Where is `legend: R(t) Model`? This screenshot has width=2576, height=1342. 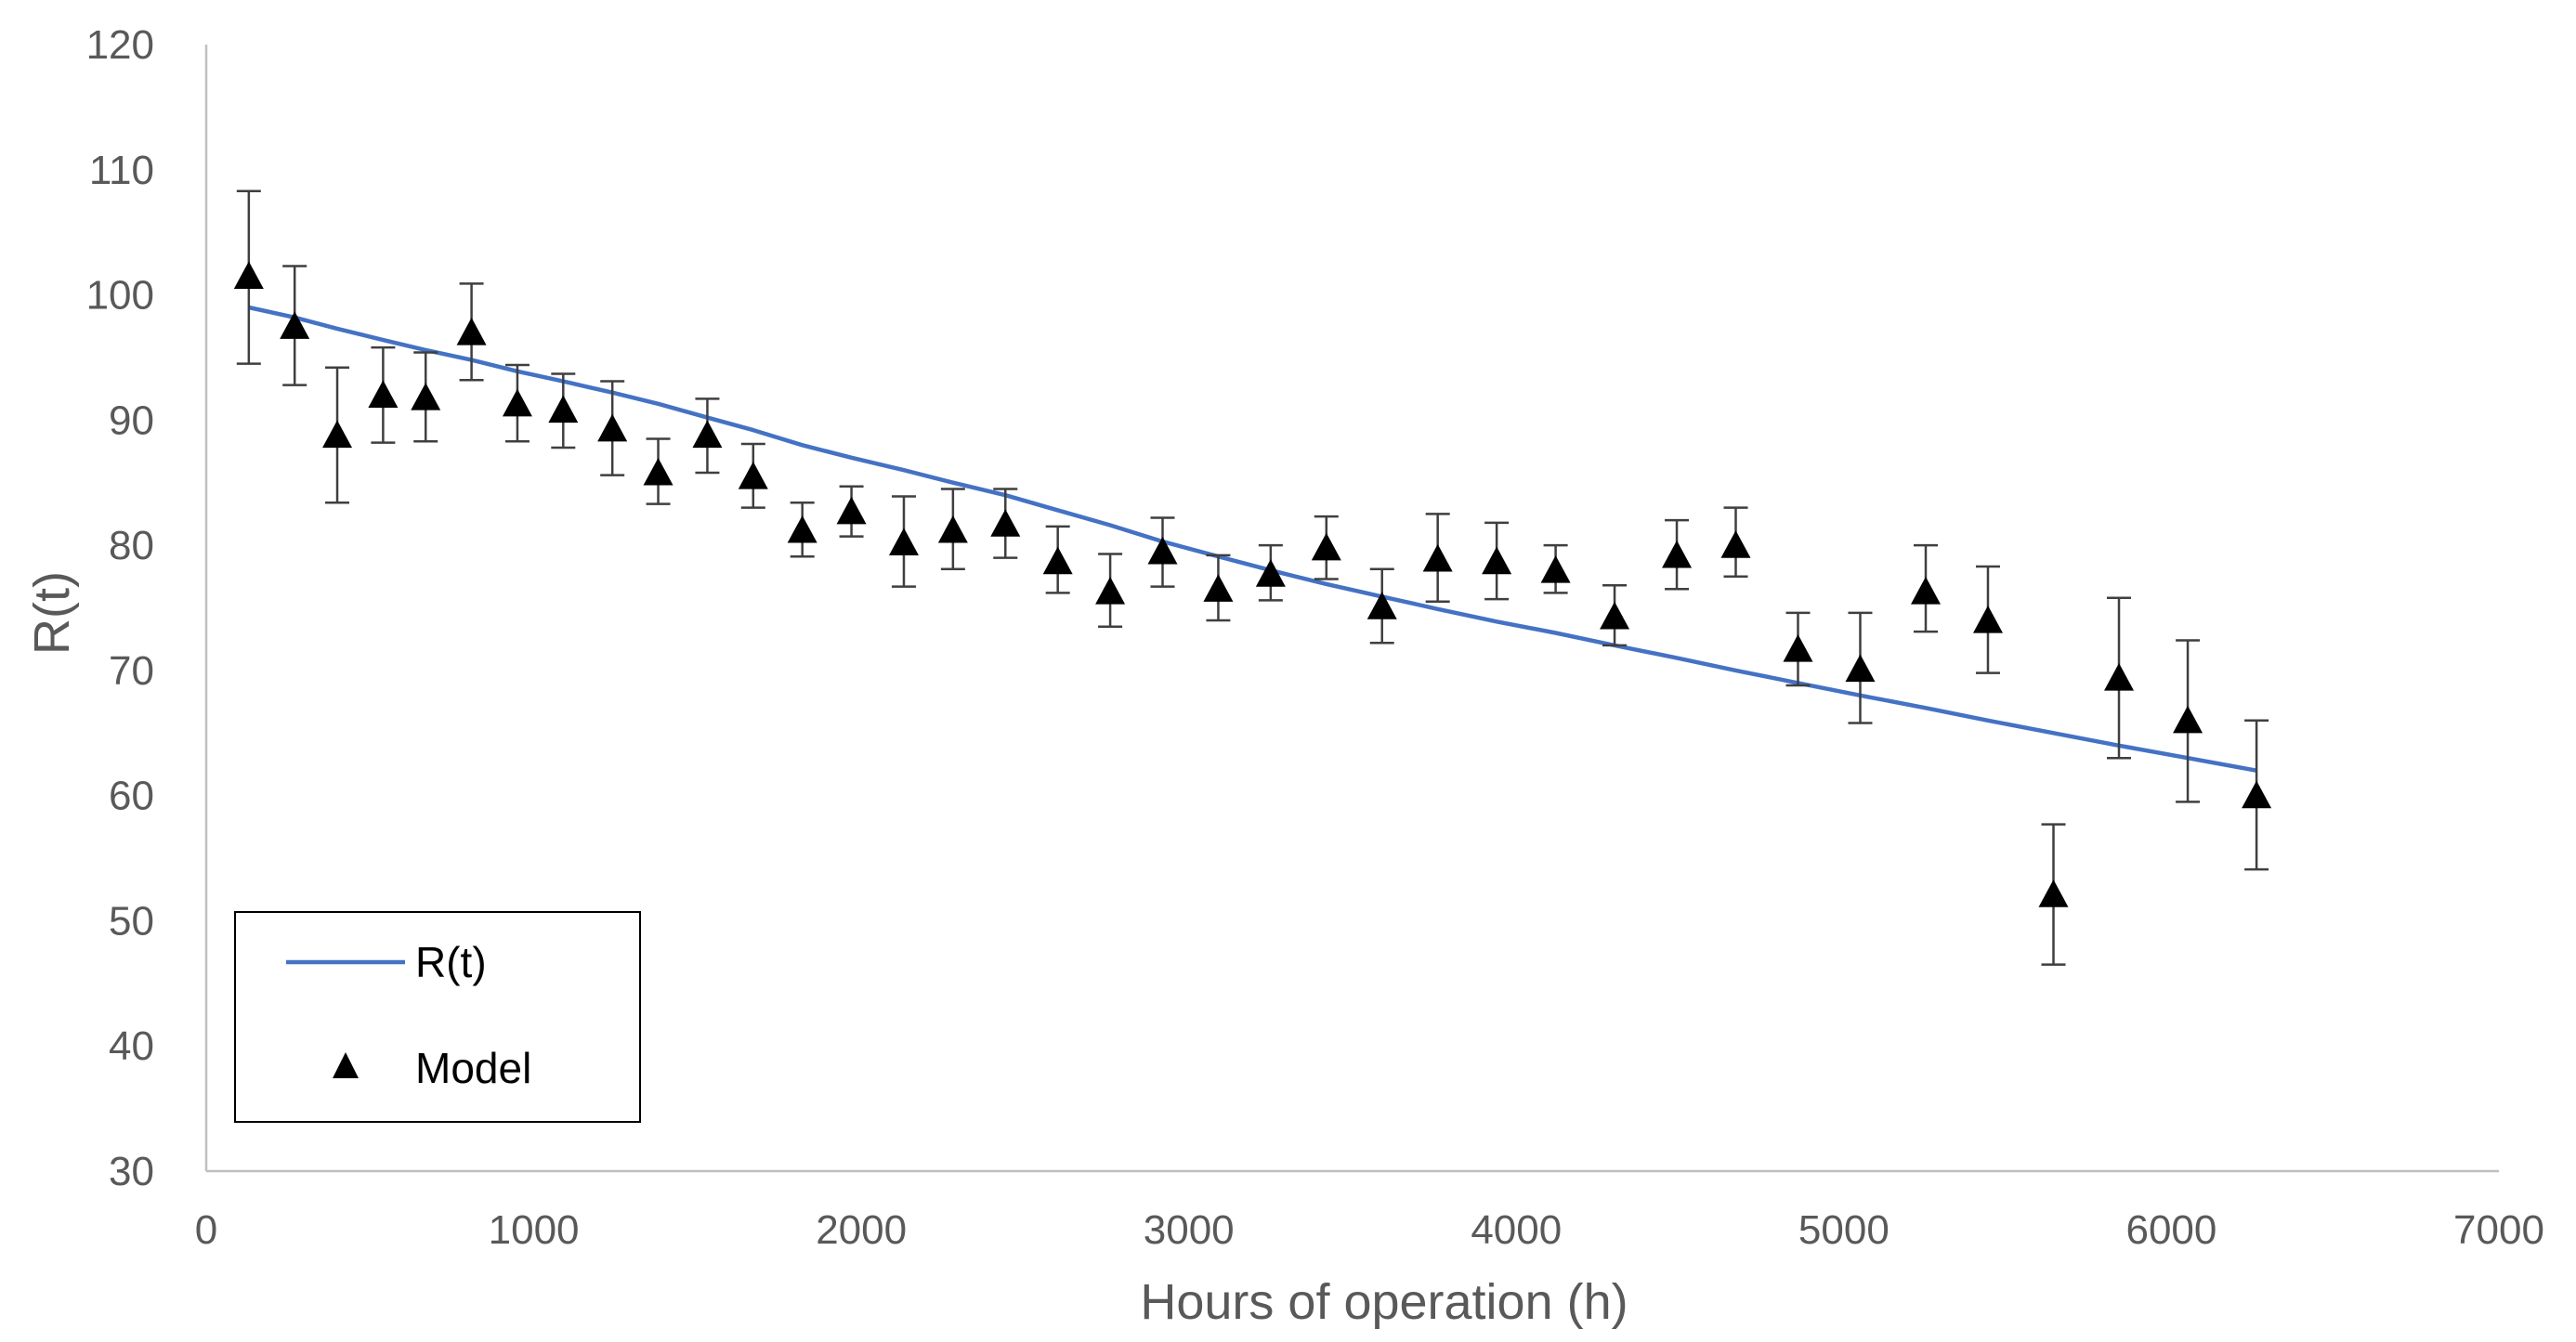 legend: R(t) Model is located at coordinates (438, 1017).